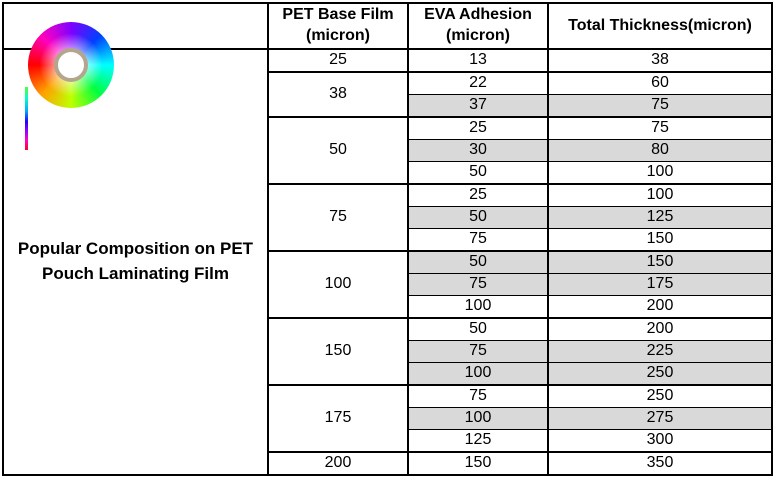 Image resolution: width=773 pixels, height=478 pixels. Describe the element at coordinates (660, 463) in the screenshot. I see `total-cell: 350` at that location.